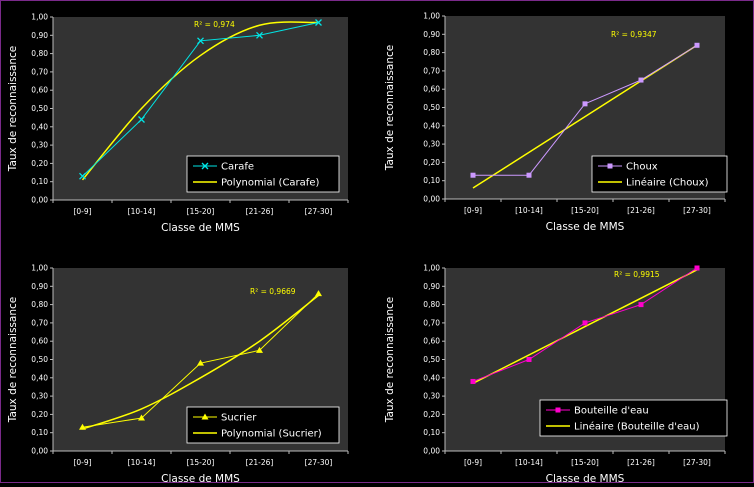  What do you see at coordinates (637, 274) in the screenshot?
I see `r-squared-label: R² = 0,9915` at bounding box center [637, 274].